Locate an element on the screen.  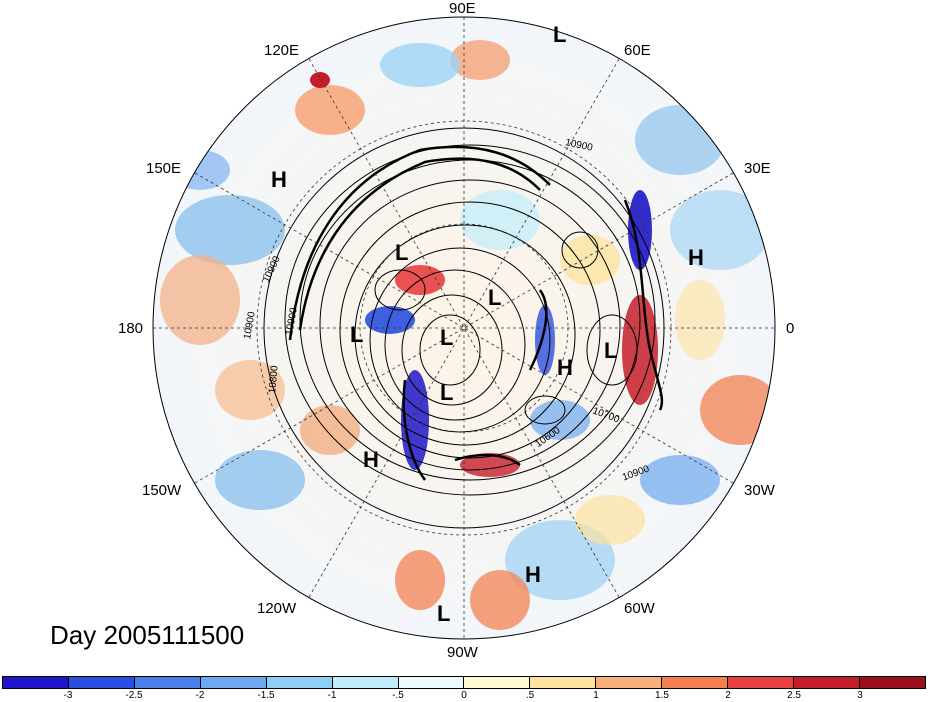
lon-label-30e: 30E is located at coordinates (757, 168).